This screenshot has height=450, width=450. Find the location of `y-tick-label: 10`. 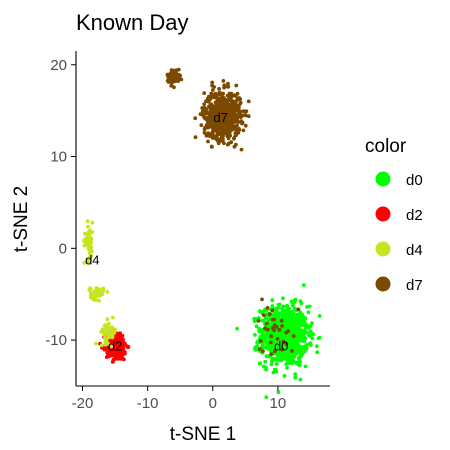

y-tick-label: 10 is located at coordinates (58, 157).